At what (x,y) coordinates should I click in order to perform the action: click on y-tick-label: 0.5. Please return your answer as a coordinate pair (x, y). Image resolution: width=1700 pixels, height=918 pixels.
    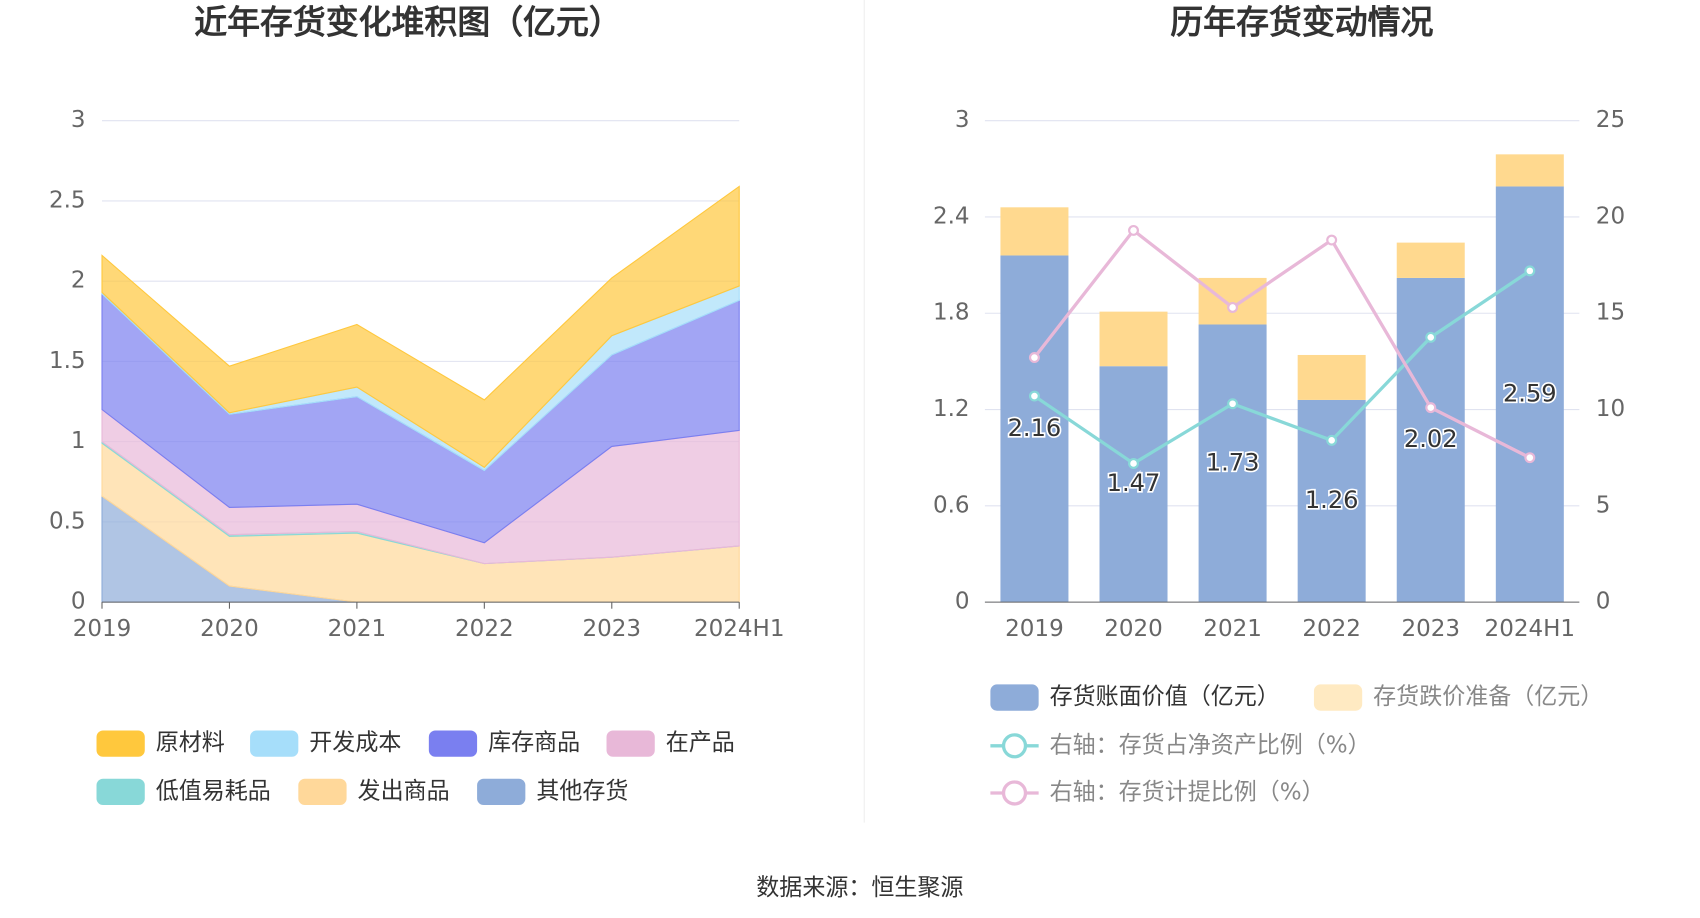
    Looking at the image, I should click on (67, 521).